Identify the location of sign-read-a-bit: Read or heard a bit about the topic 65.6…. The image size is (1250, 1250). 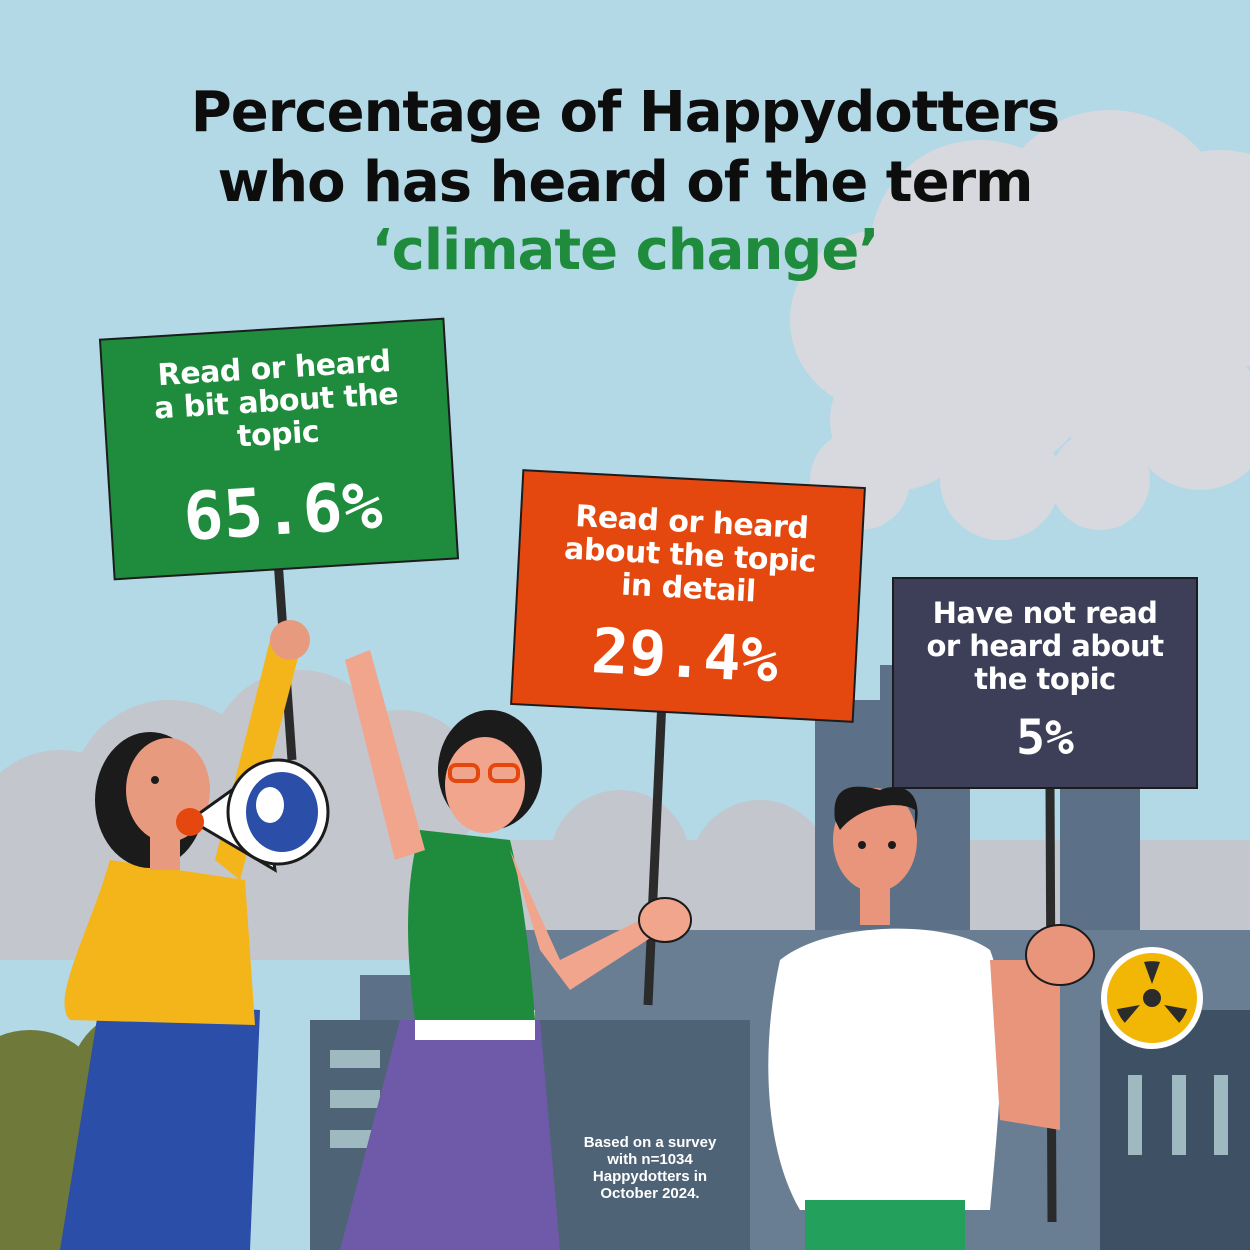
(279, 449).